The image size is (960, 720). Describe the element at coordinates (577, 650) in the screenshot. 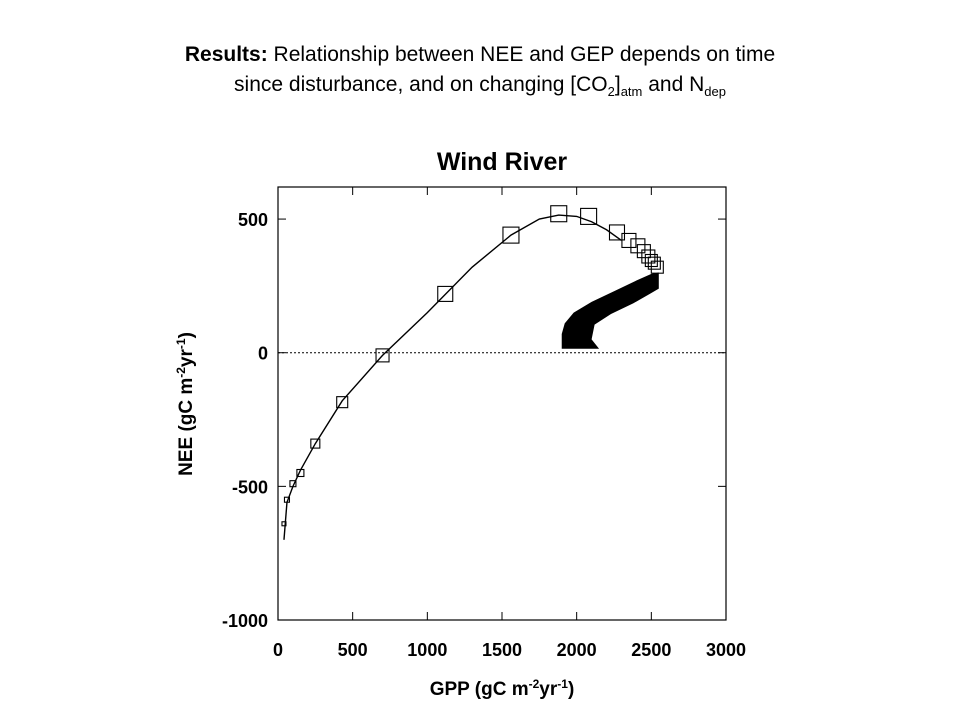

I see `x-tick-label: 2000` at that location.